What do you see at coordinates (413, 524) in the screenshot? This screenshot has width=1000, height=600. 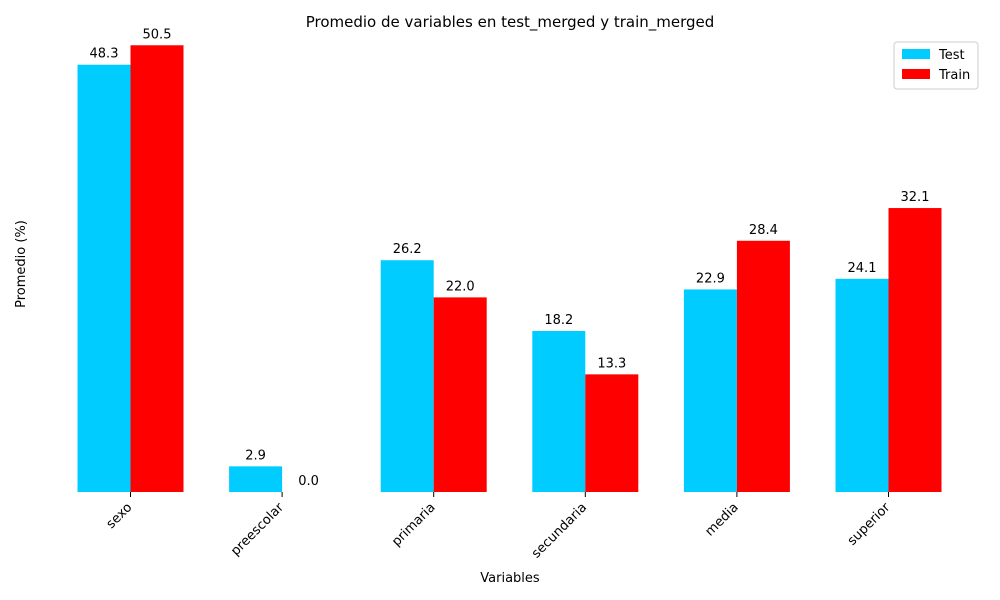 I see `x-tick-label-primaria: primaria` at bounding box center [413, 524].